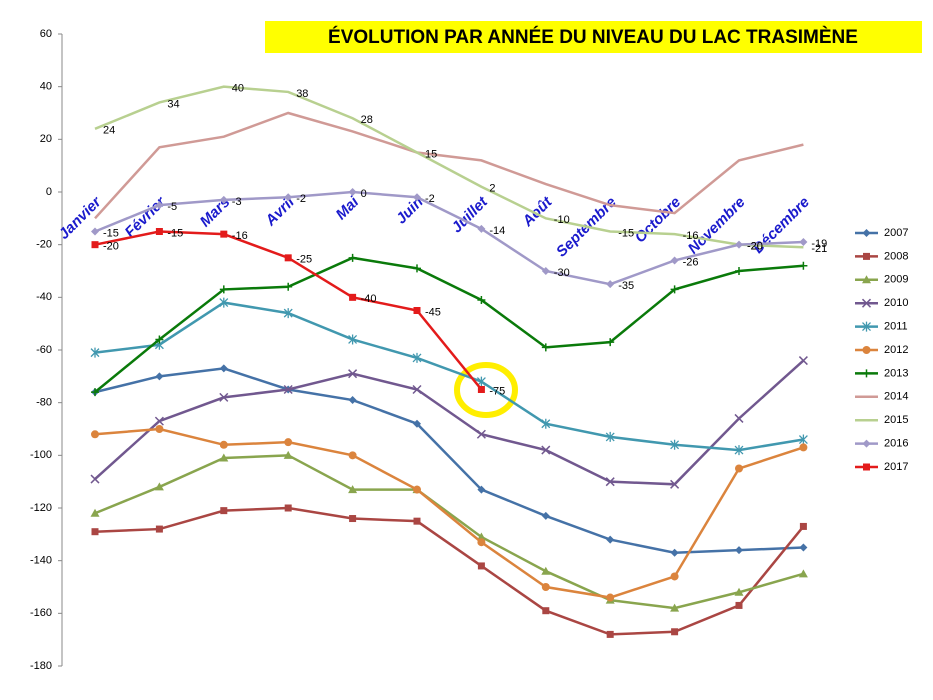  Describe the element at coordinates (41, 666) in the screenshot. I see `y-tick-label: -180` at that location.